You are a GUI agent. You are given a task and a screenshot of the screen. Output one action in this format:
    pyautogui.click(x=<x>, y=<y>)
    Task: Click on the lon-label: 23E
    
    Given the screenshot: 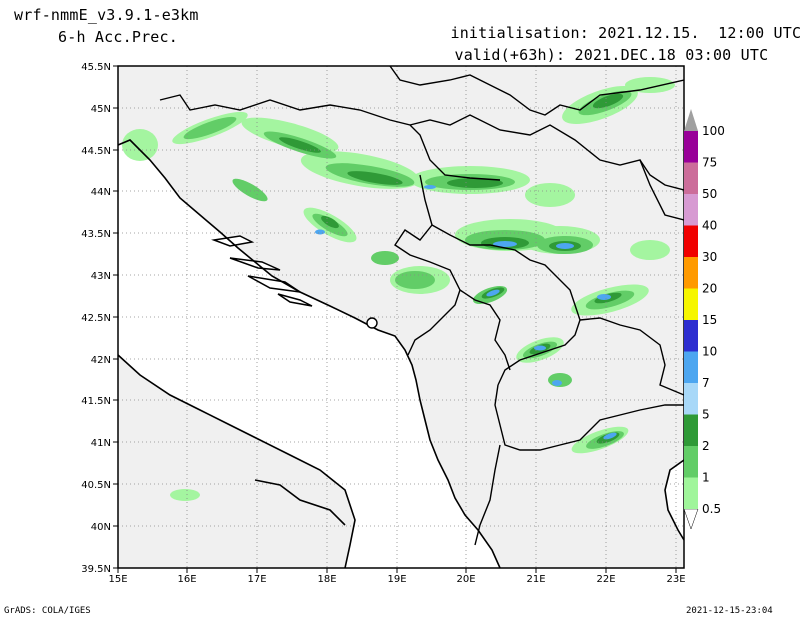 What is the action you would take?
    pyautogui.click(x=675, y=579)
    